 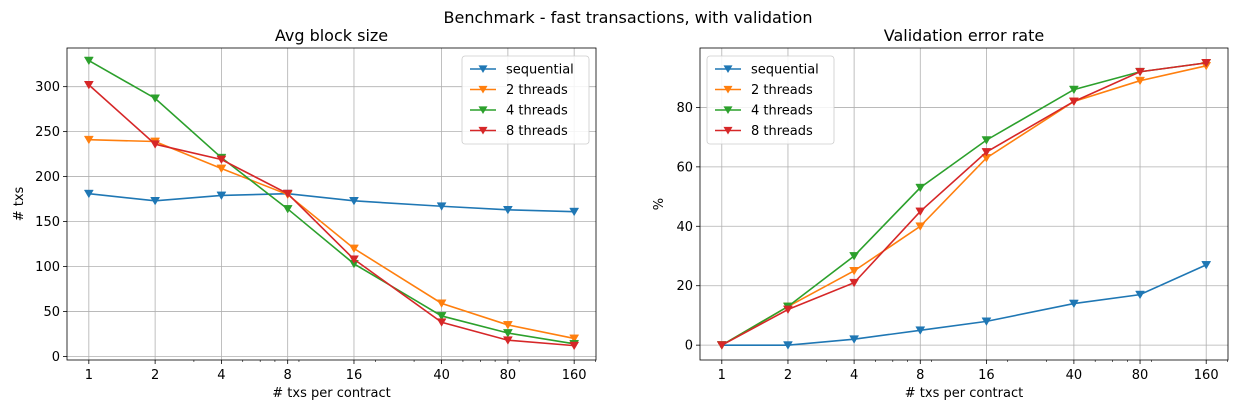 What do you see at coordinates (684, 108) in the screenshot?
I see `y-tick-label: 80` at bounding box center [684, 108].